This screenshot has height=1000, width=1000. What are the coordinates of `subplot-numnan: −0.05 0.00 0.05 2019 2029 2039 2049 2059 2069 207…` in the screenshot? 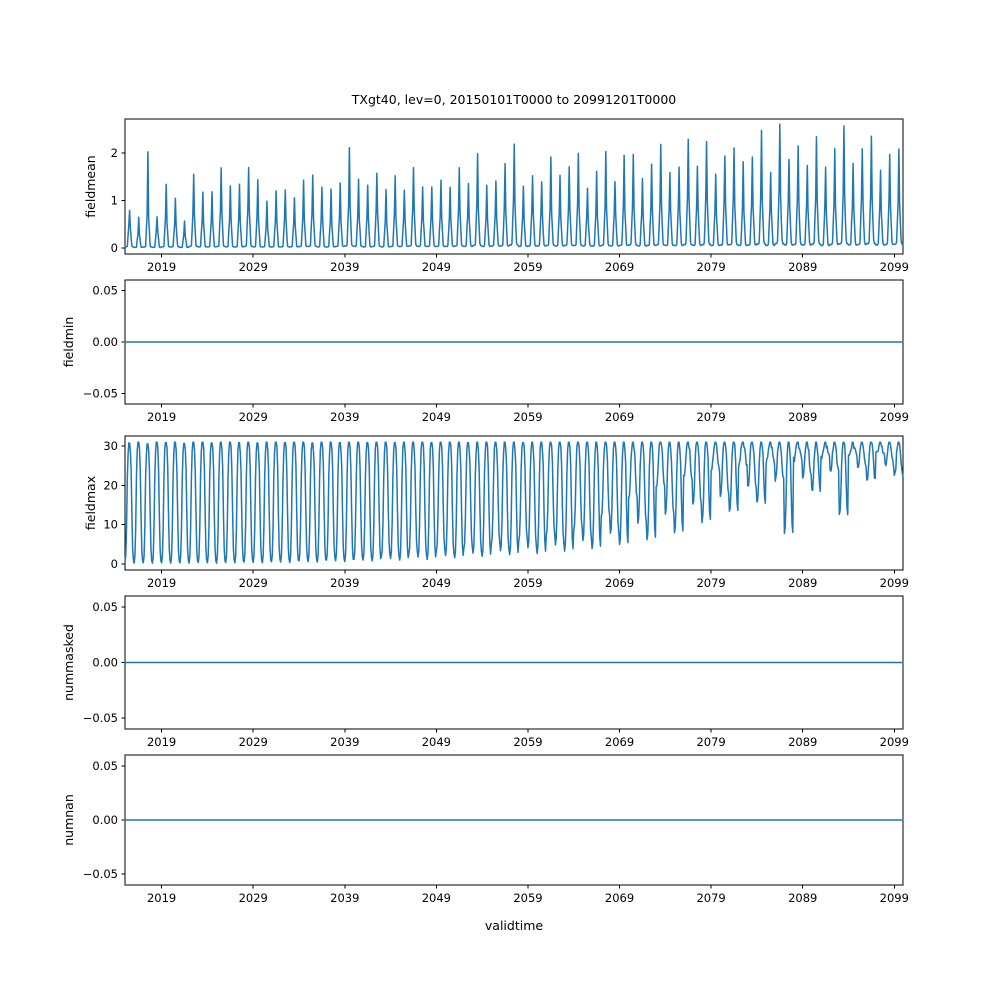 It's located at (485, 829).